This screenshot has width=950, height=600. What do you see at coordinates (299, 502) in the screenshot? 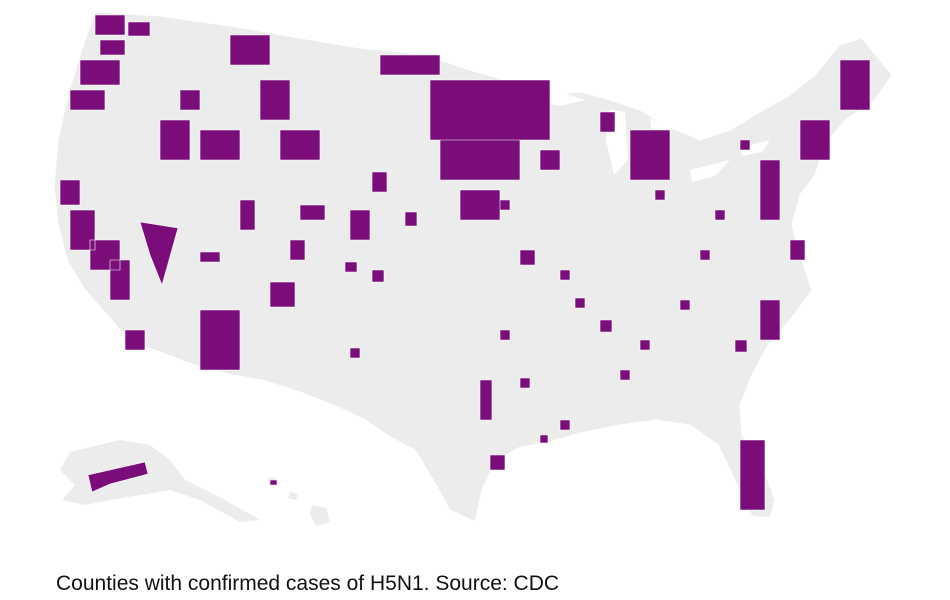
I see `hawaii` at bounding box center [299, 502].